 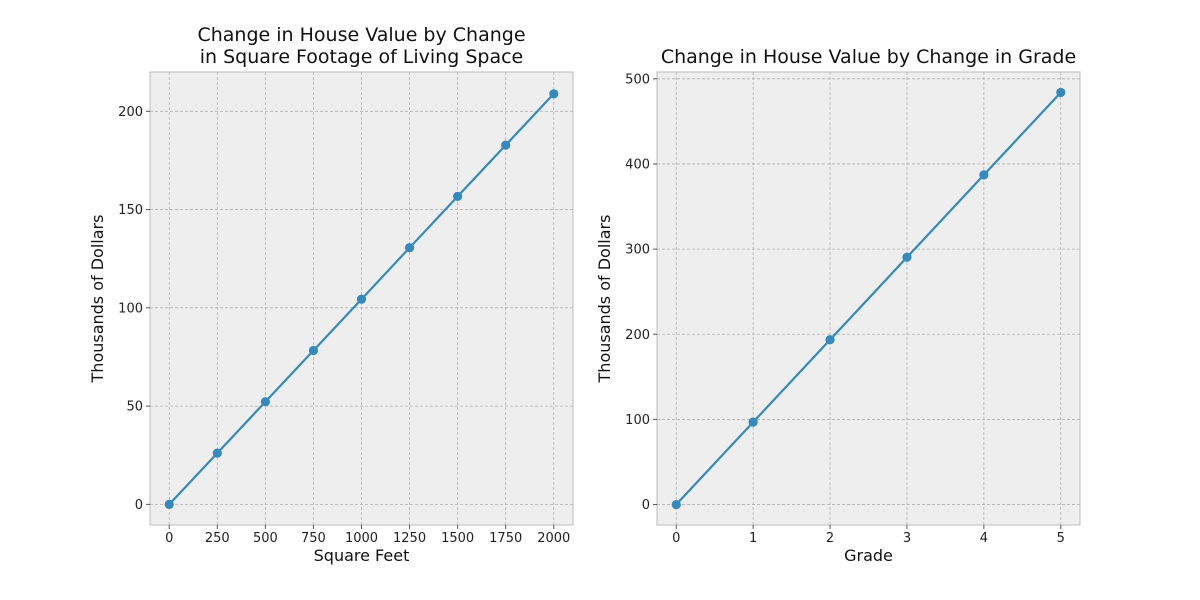 What do you see at coordinates (457, 538) in the screenshot?
I see `x-tick-label: 1500` at bounding box center [457, 538].